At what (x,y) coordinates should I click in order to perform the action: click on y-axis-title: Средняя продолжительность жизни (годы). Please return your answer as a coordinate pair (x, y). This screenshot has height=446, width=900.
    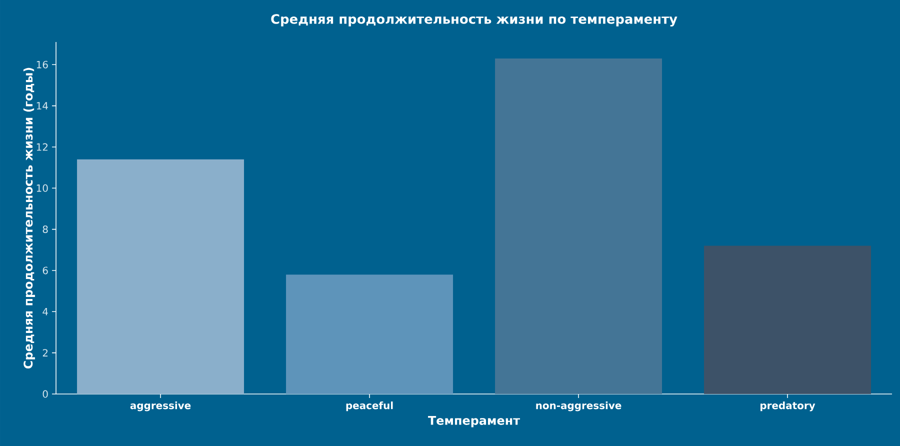
    Looking at the image, I should click on (29, 218).